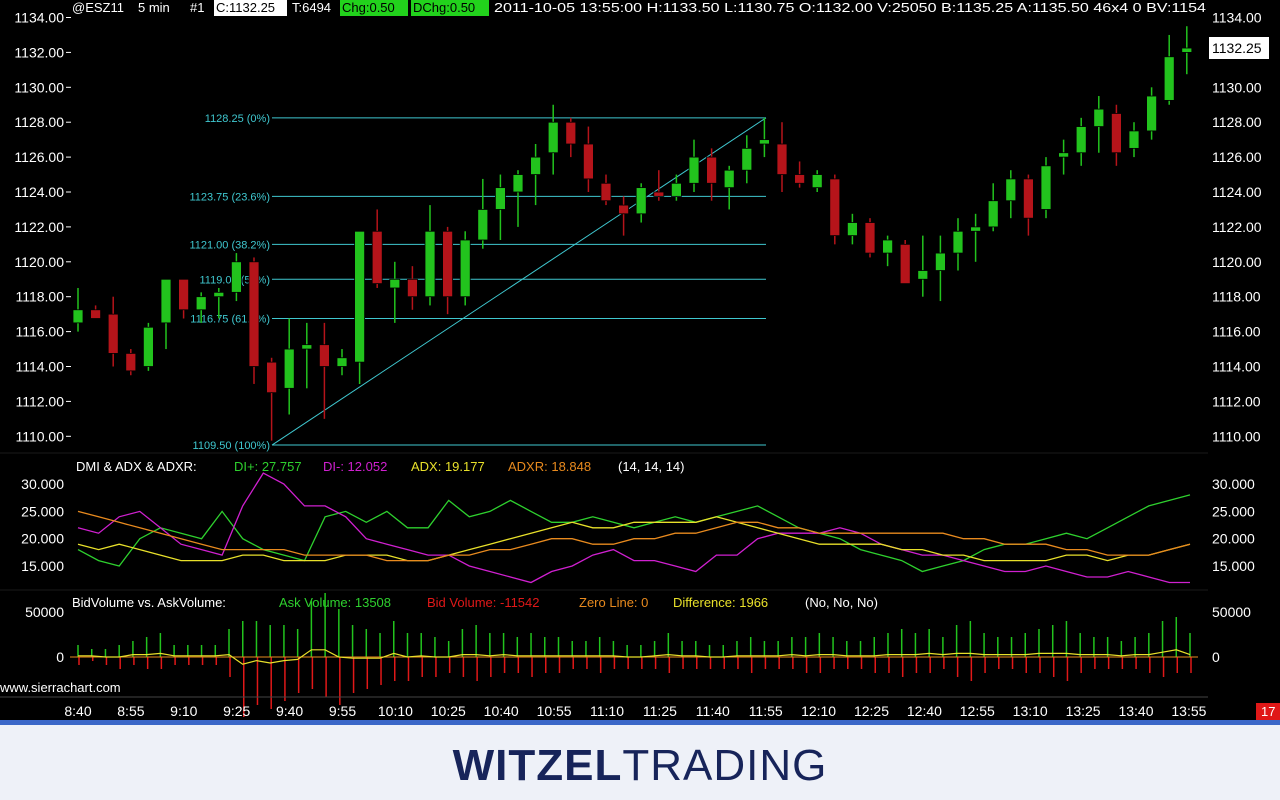 The width and height of the screenshot is (1280, 800). What do you see at coordinates (634, 536) in the screenshot?
I see `dmi-line-adxr` at bounding box center [634, 536].